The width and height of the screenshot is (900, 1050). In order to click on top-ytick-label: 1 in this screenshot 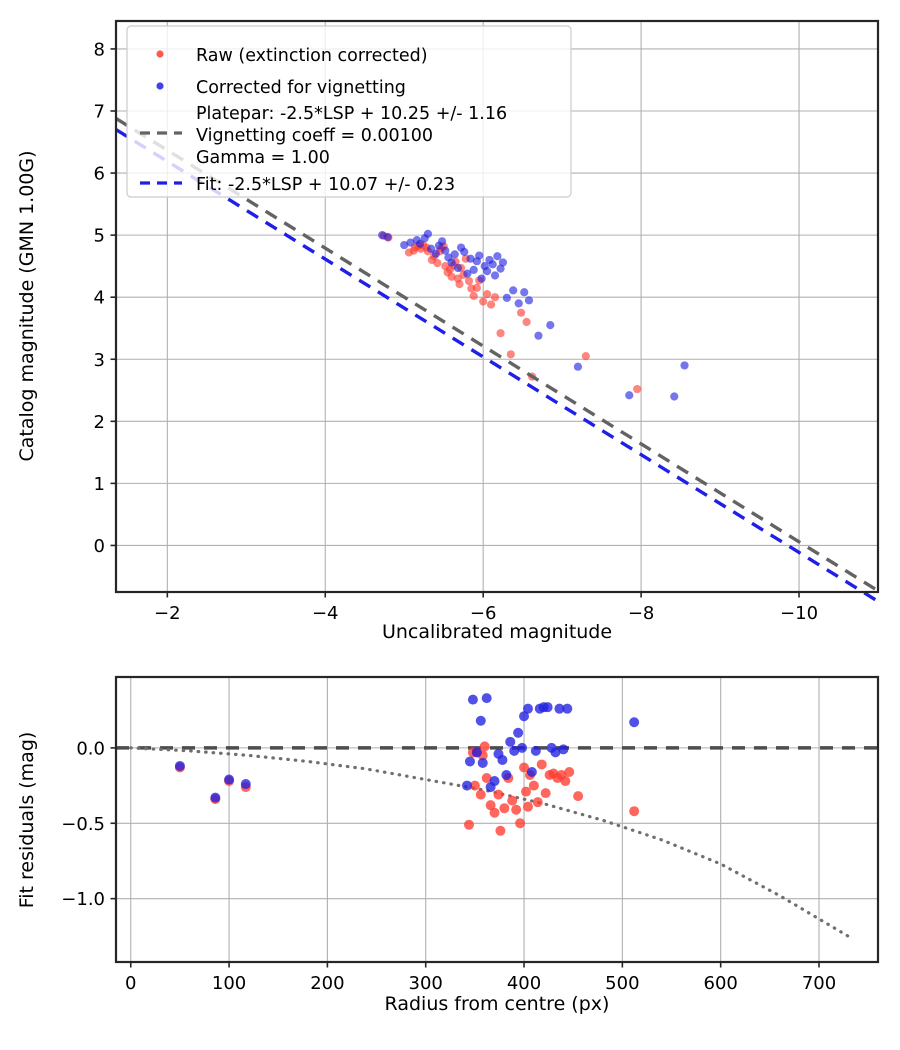, I will do `click(99, 484)`.